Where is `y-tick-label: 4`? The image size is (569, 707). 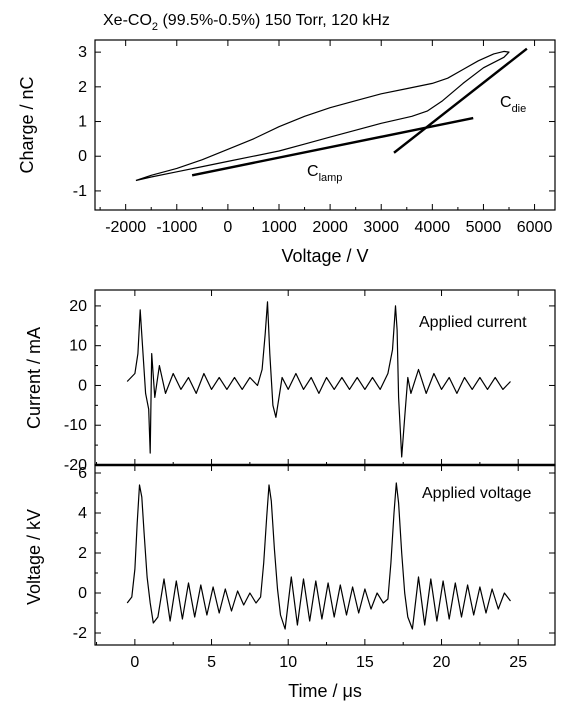
y-tick-label: 4 is located at coordinates (82, 513).